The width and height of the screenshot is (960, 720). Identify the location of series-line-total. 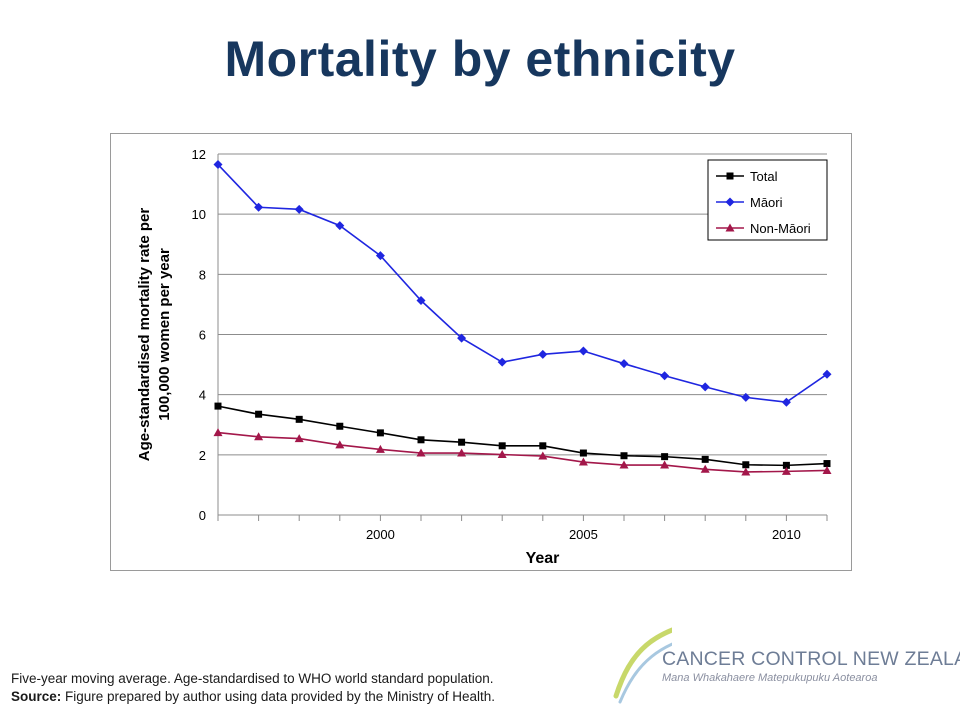
(522, 436).